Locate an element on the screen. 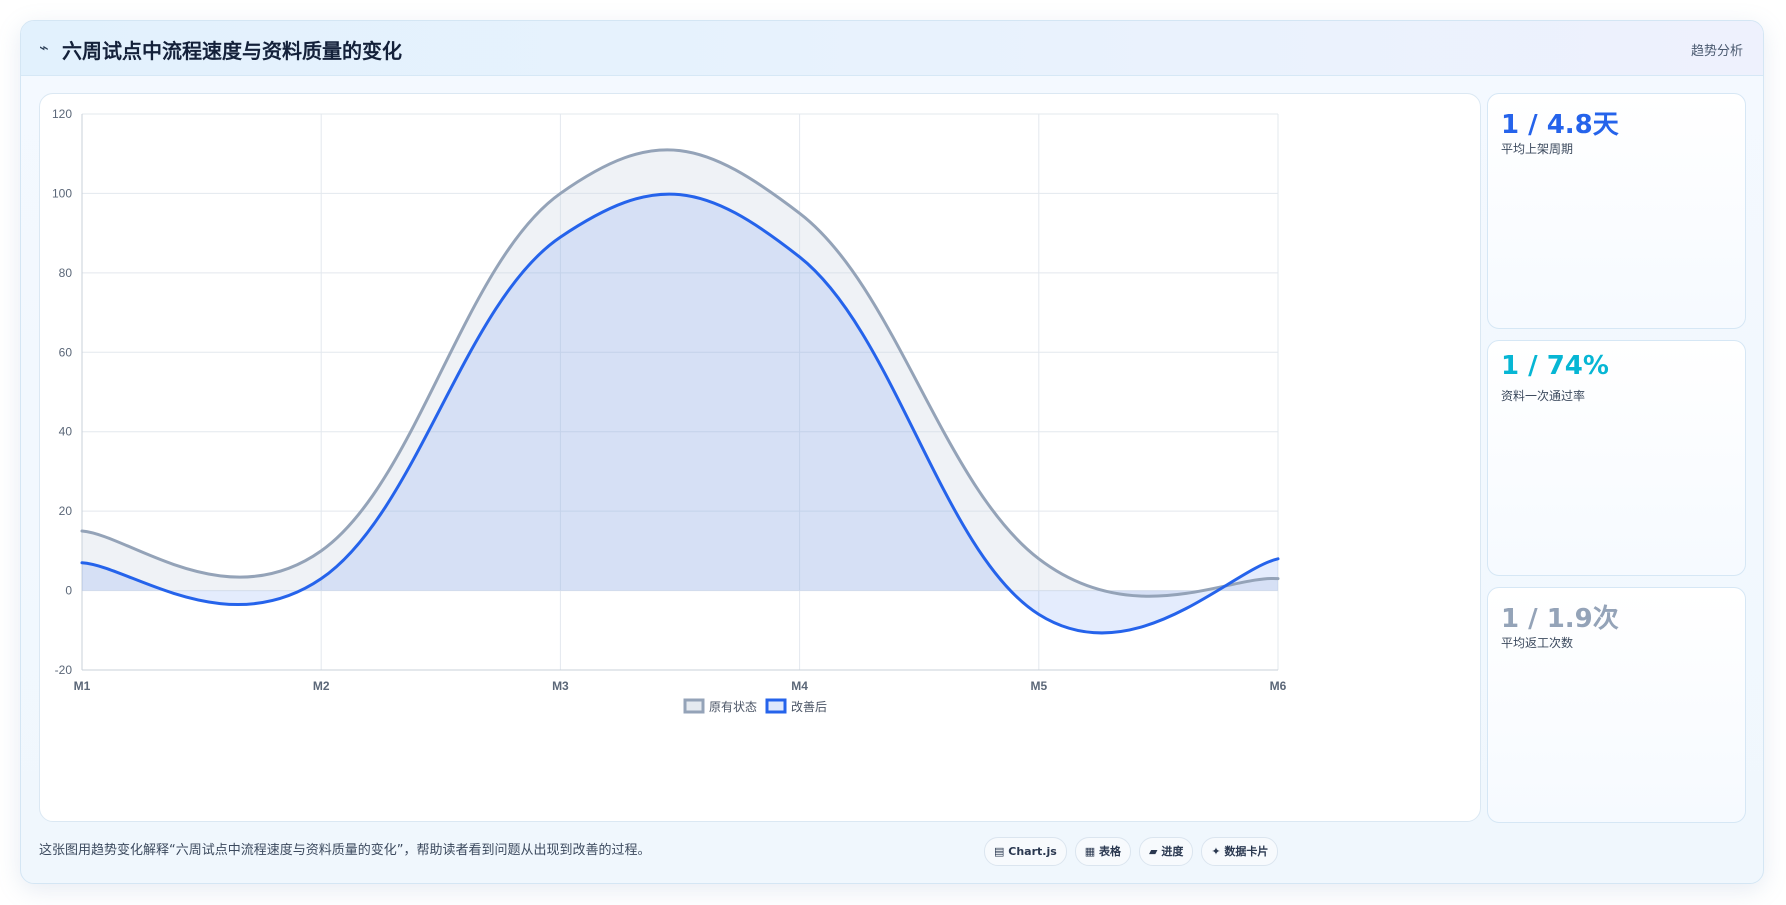 The height and width of the screenshot is (905, 1786). trend-icon: ⌁ is located at coordinates (44, 47).